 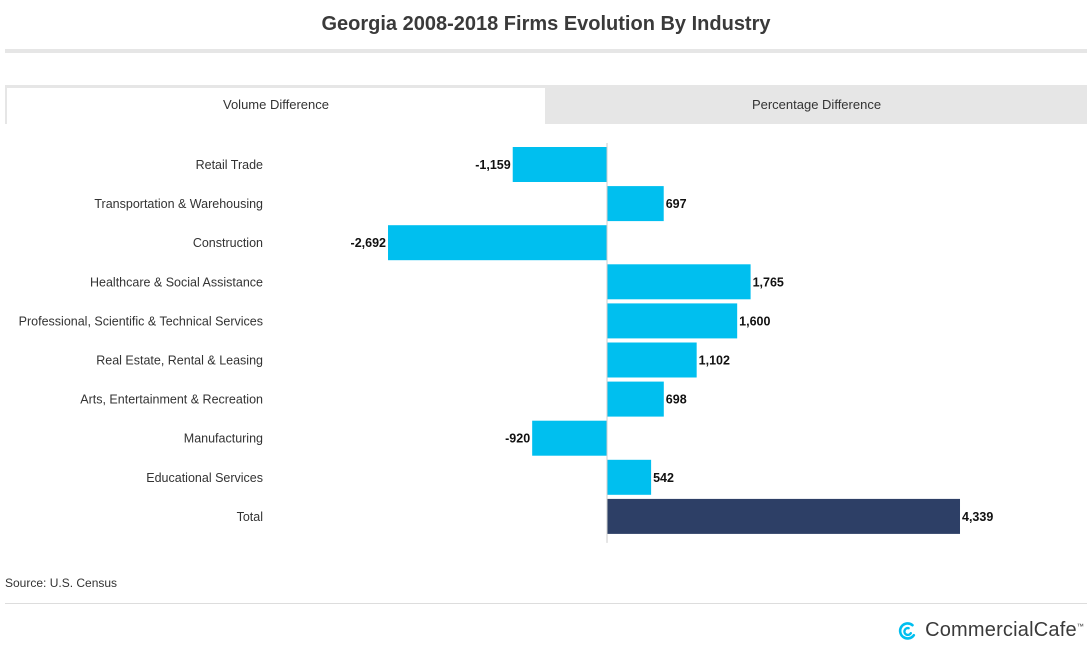 I want to click on category-label: Construction, so click(x=228, y=243).